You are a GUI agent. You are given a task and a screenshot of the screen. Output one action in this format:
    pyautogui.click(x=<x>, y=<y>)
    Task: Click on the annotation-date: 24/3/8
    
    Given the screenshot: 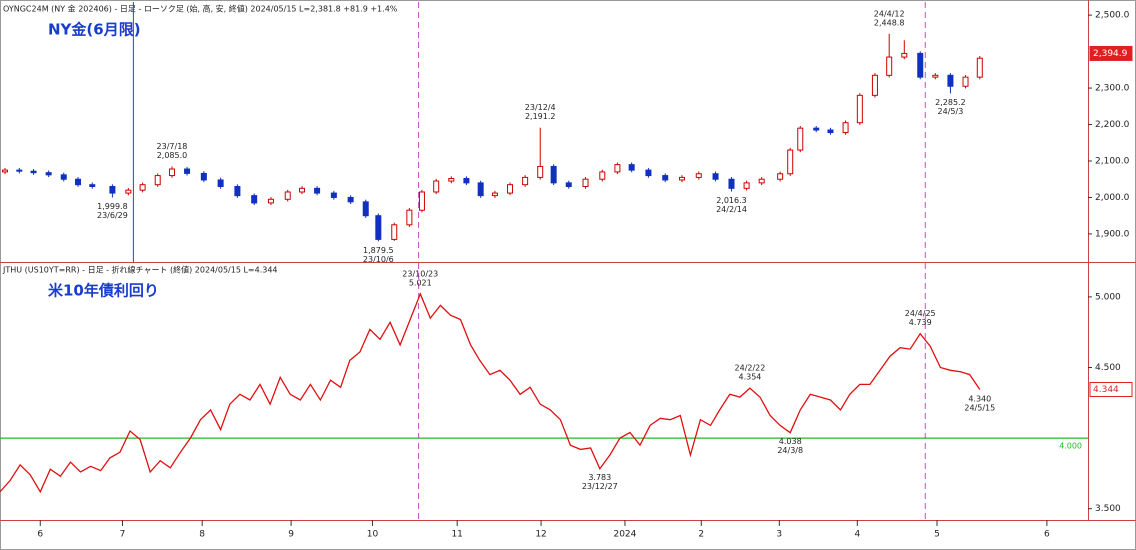 What is the action you would take?
    pyautogui.click(x=790, y=450)
    